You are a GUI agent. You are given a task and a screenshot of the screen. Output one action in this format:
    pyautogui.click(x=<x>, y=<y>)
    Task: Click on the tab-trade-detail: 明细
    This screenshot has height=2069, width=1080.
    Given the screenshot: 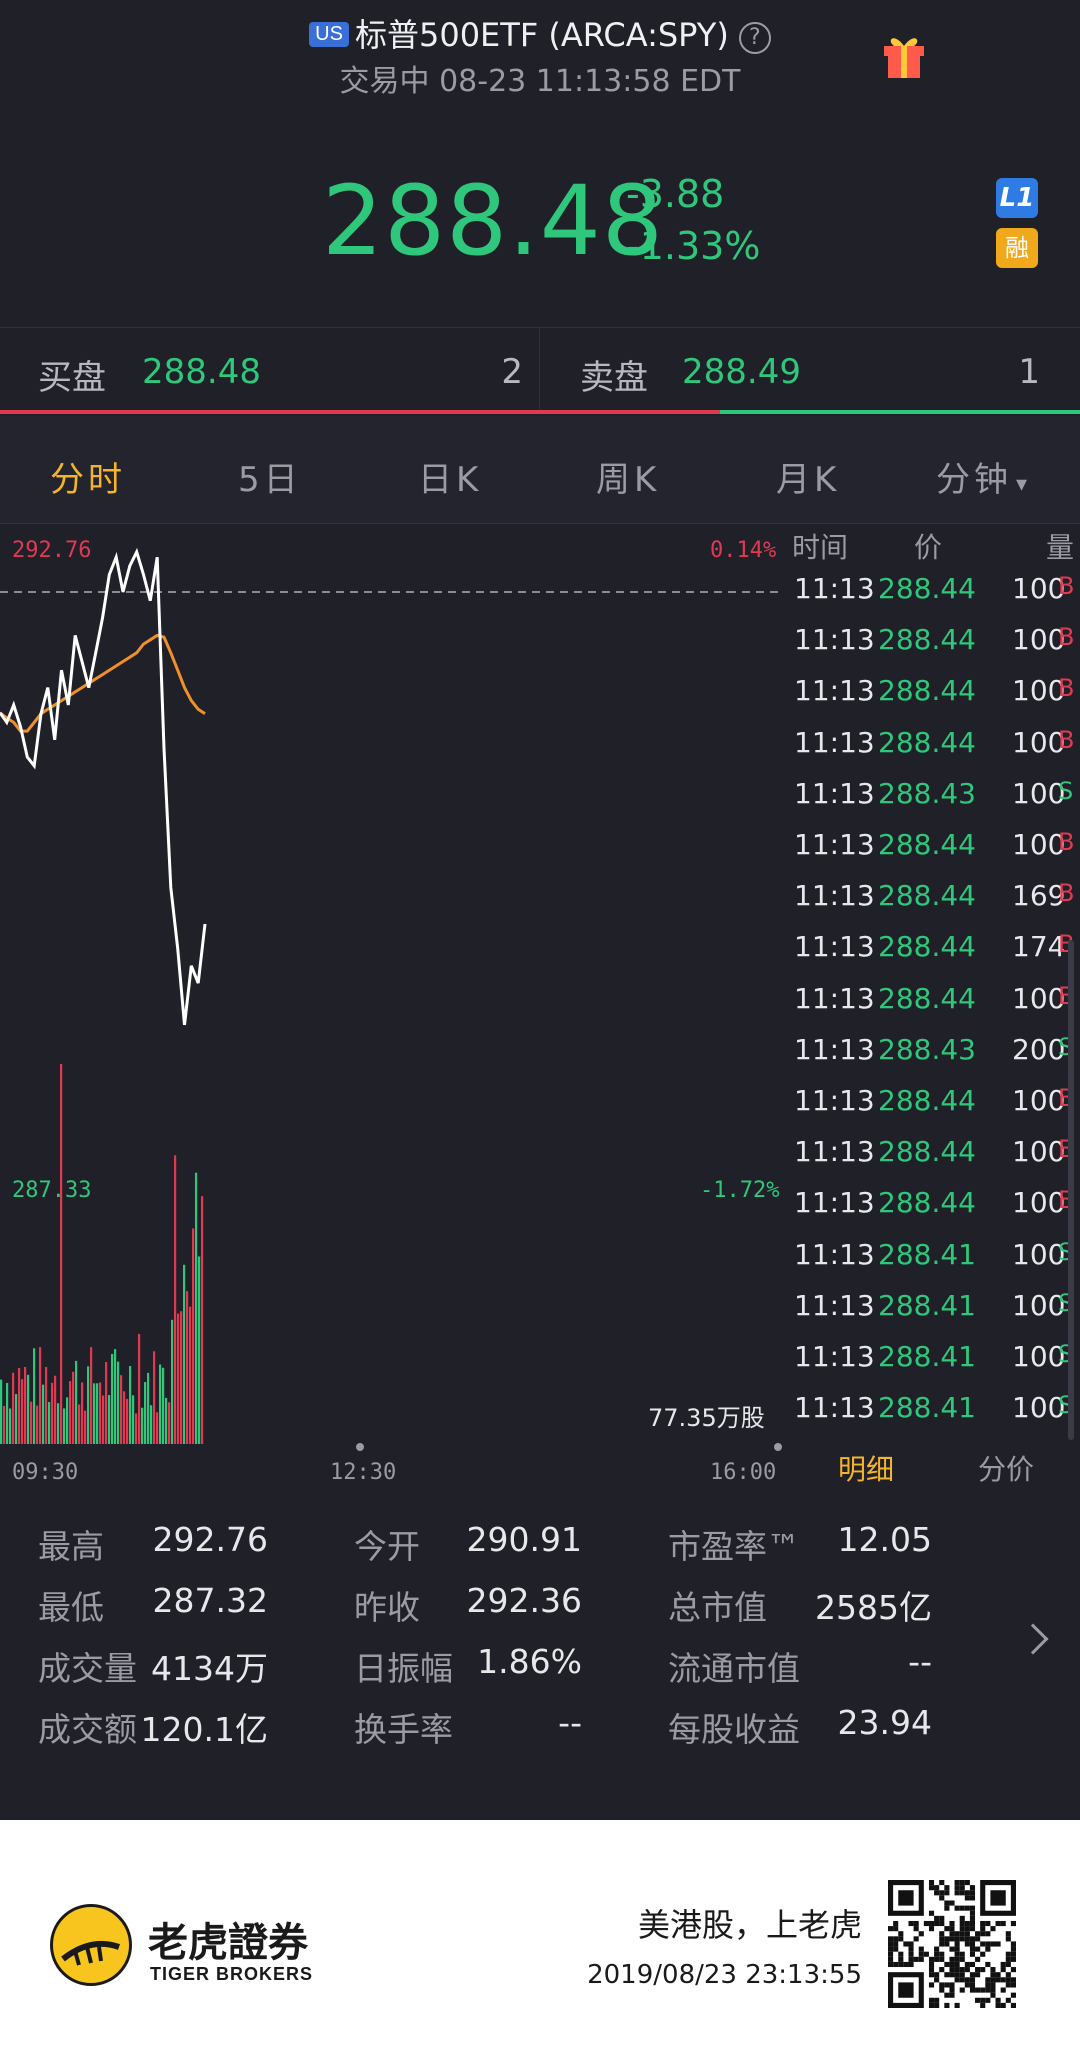 What is the action you would take?
    pyautogui.click(x=866, y=1469)
    